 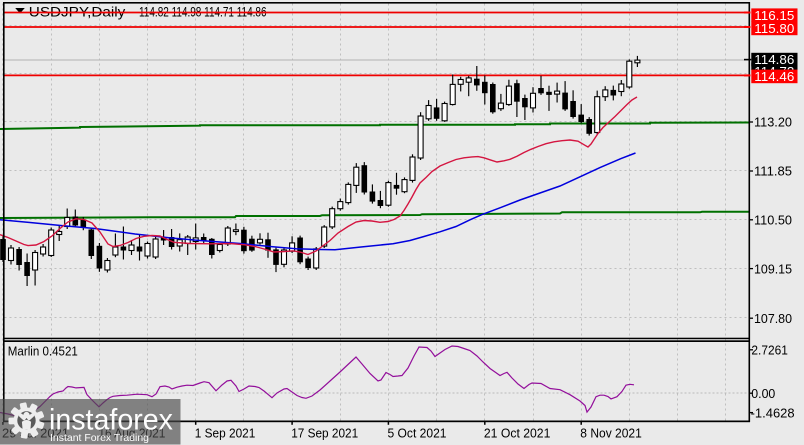 I want to click on svg-text: 8 Nov 2021, so click(x=611, y=432).